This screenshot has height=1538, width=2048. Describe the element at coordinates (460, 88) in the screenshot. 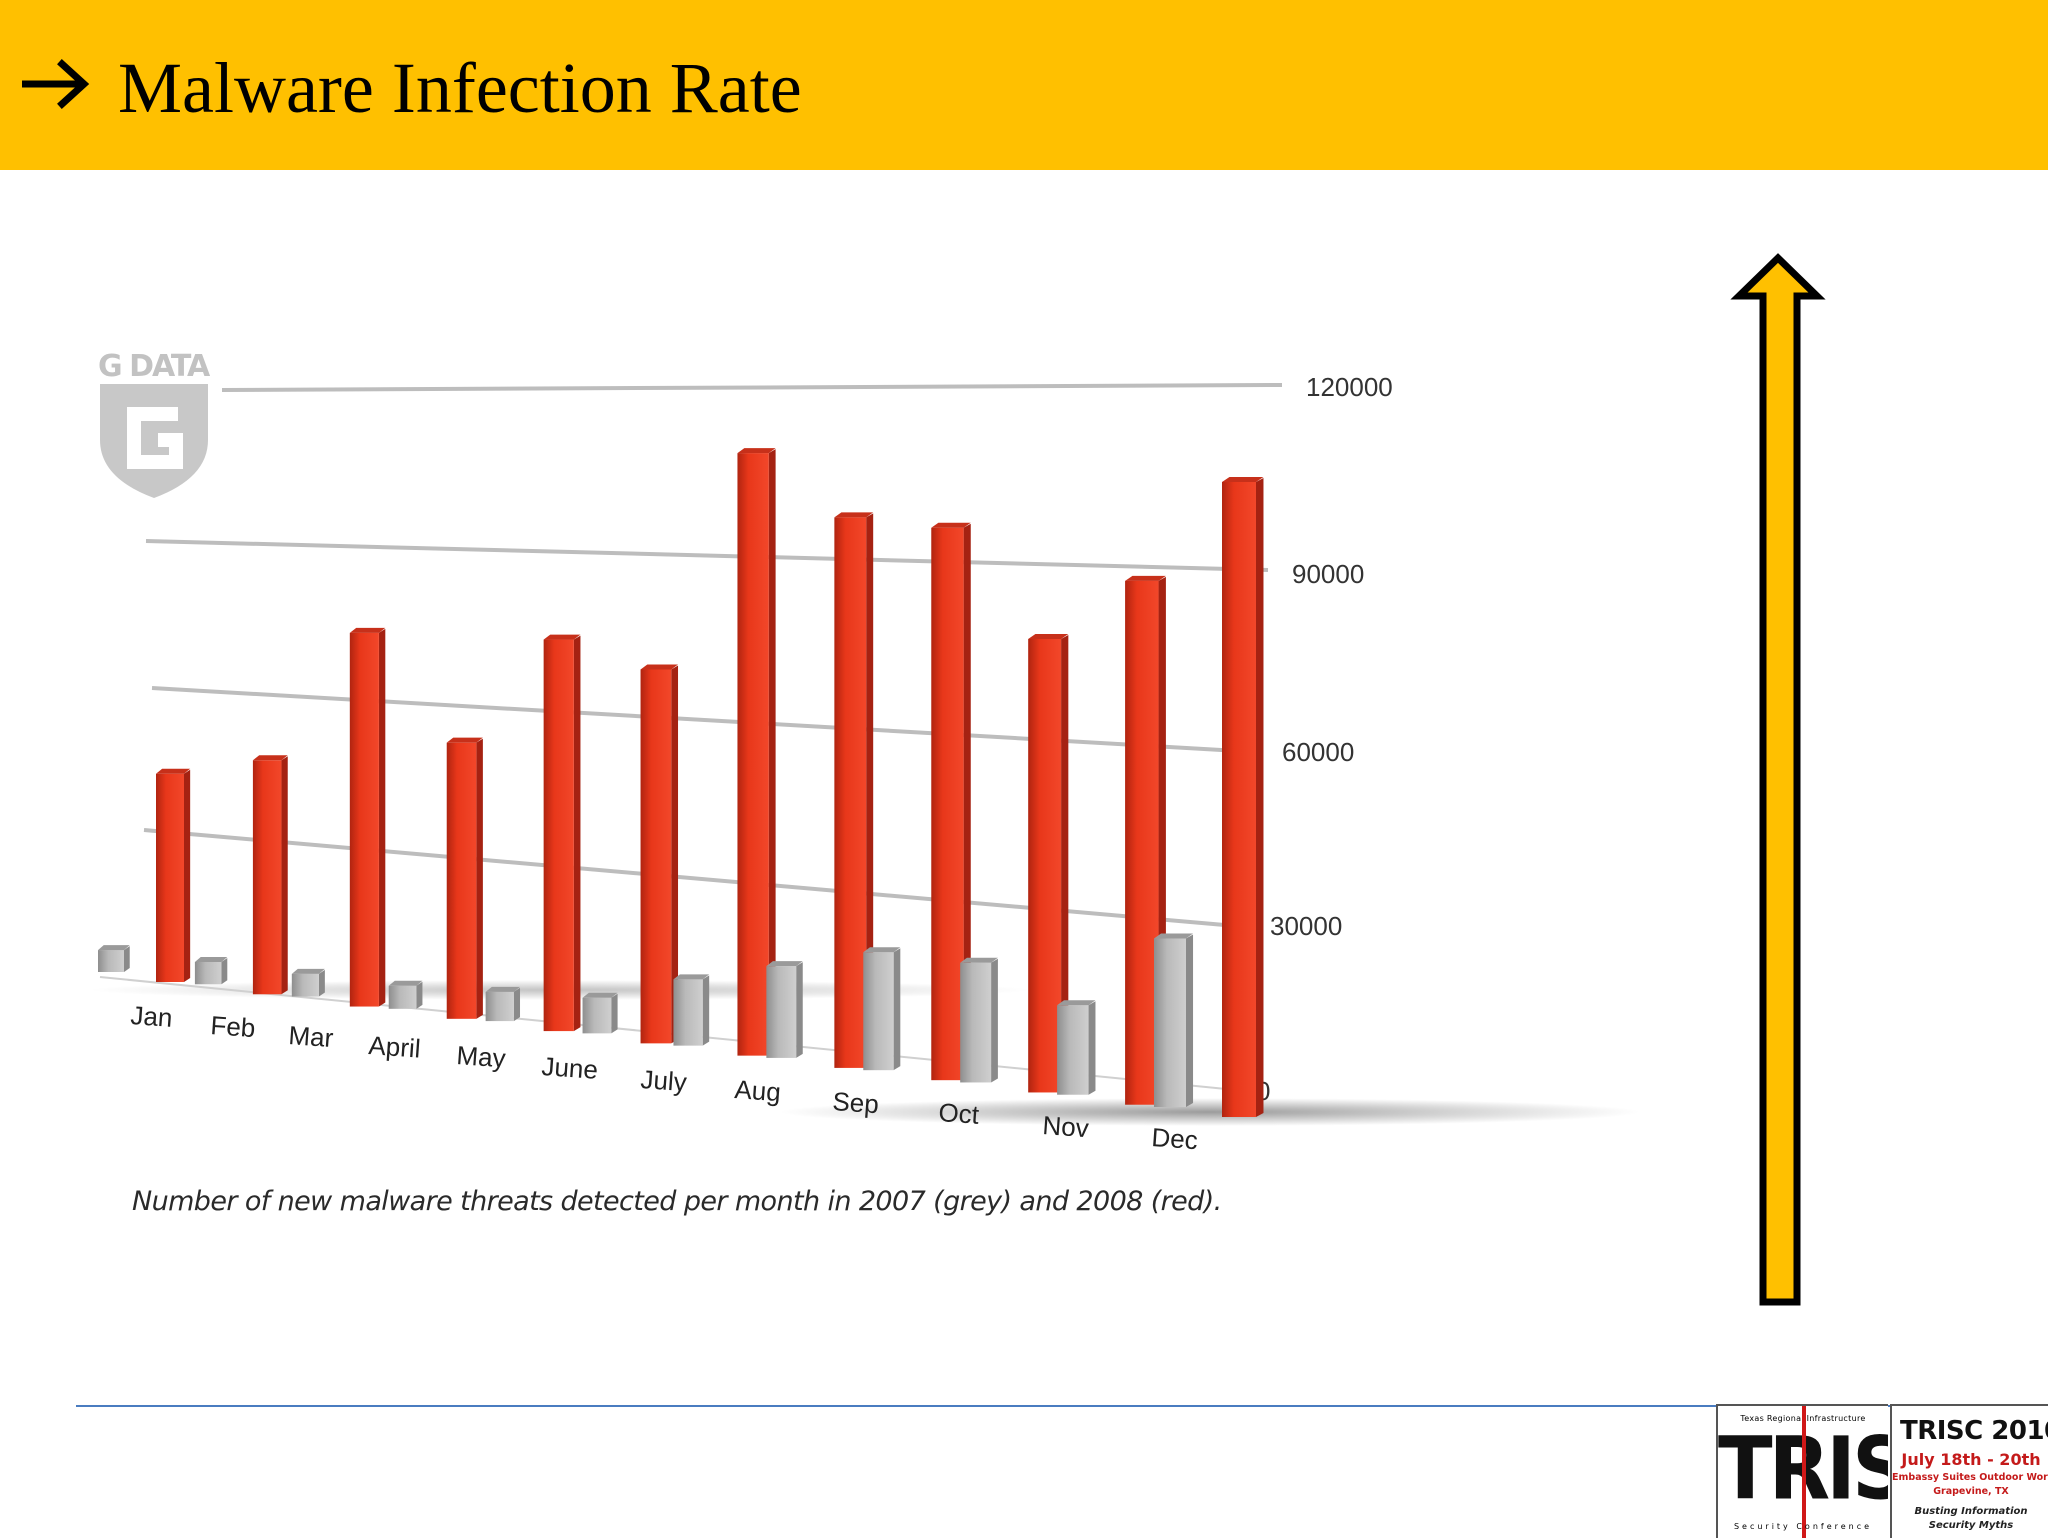

I see `page-title: Malware Infection Rate` at that location.